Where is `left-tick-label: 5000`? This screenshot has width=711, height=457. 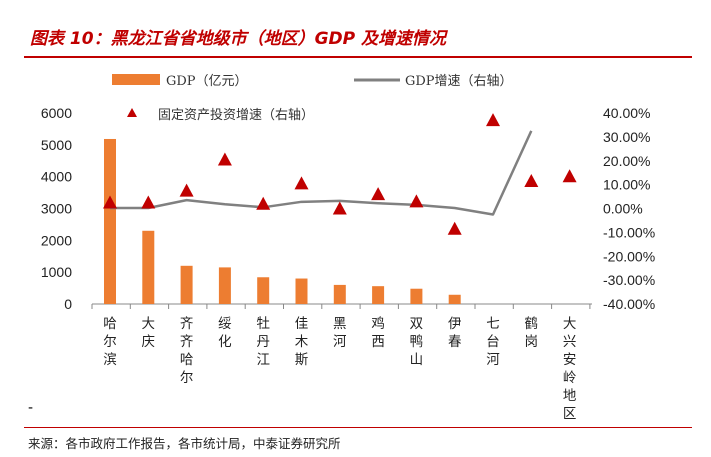 left-tick-label: 5000 is located at coordinates (56, 145).